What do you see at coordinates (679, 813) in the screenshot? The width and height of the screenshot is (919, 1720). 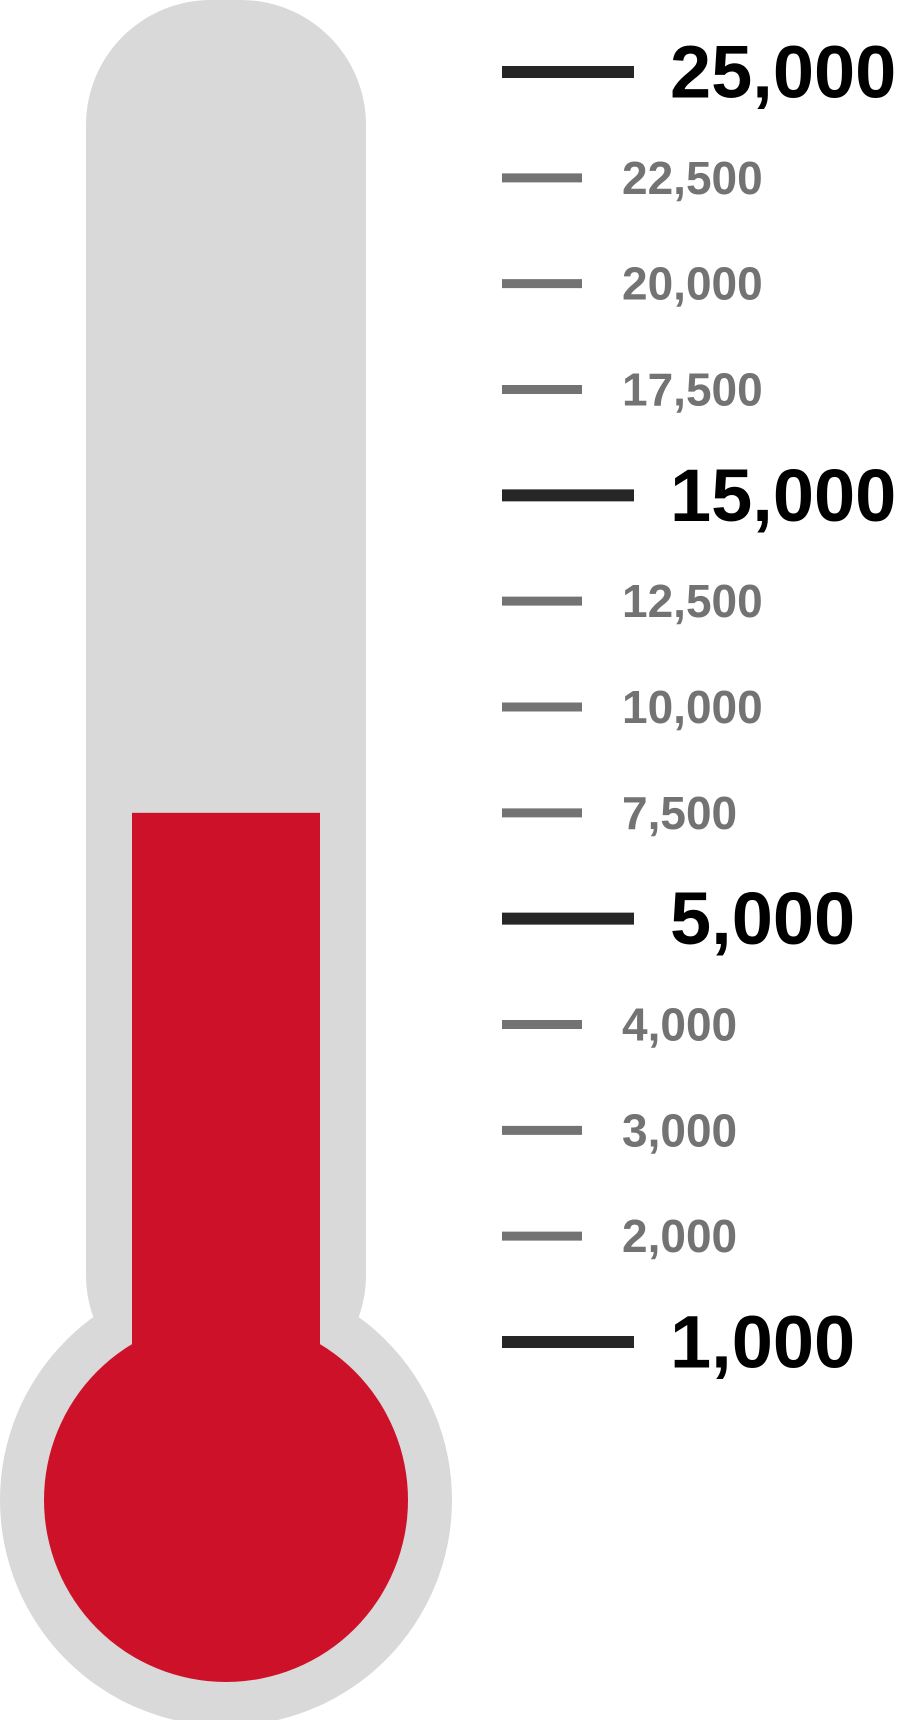 I see `minor-tick-label: 7,500` at bounding box center [679, 813].